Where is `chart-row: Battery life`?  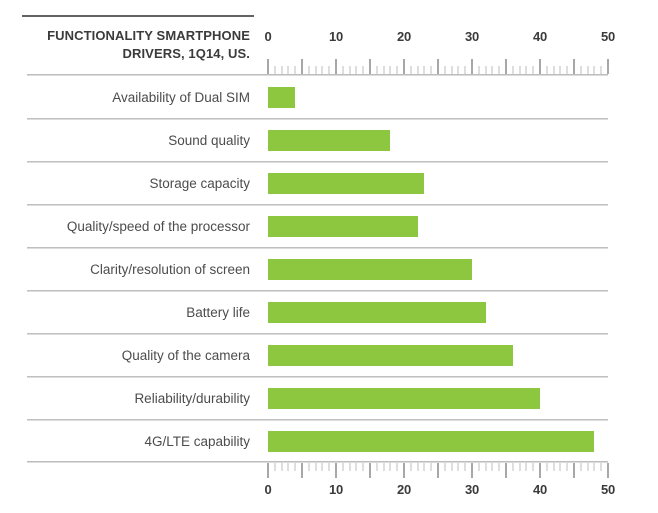
chart-row: Battery life is located at coordinates (317, 313).